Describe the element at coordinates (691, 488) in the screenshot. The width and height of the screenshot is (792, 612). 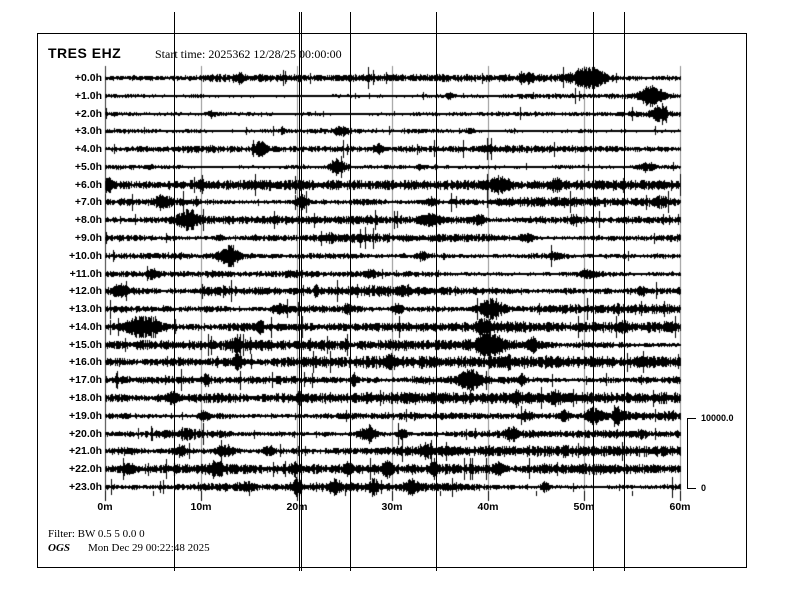
I see `amplitude-scale-bottom-arm` at that location.